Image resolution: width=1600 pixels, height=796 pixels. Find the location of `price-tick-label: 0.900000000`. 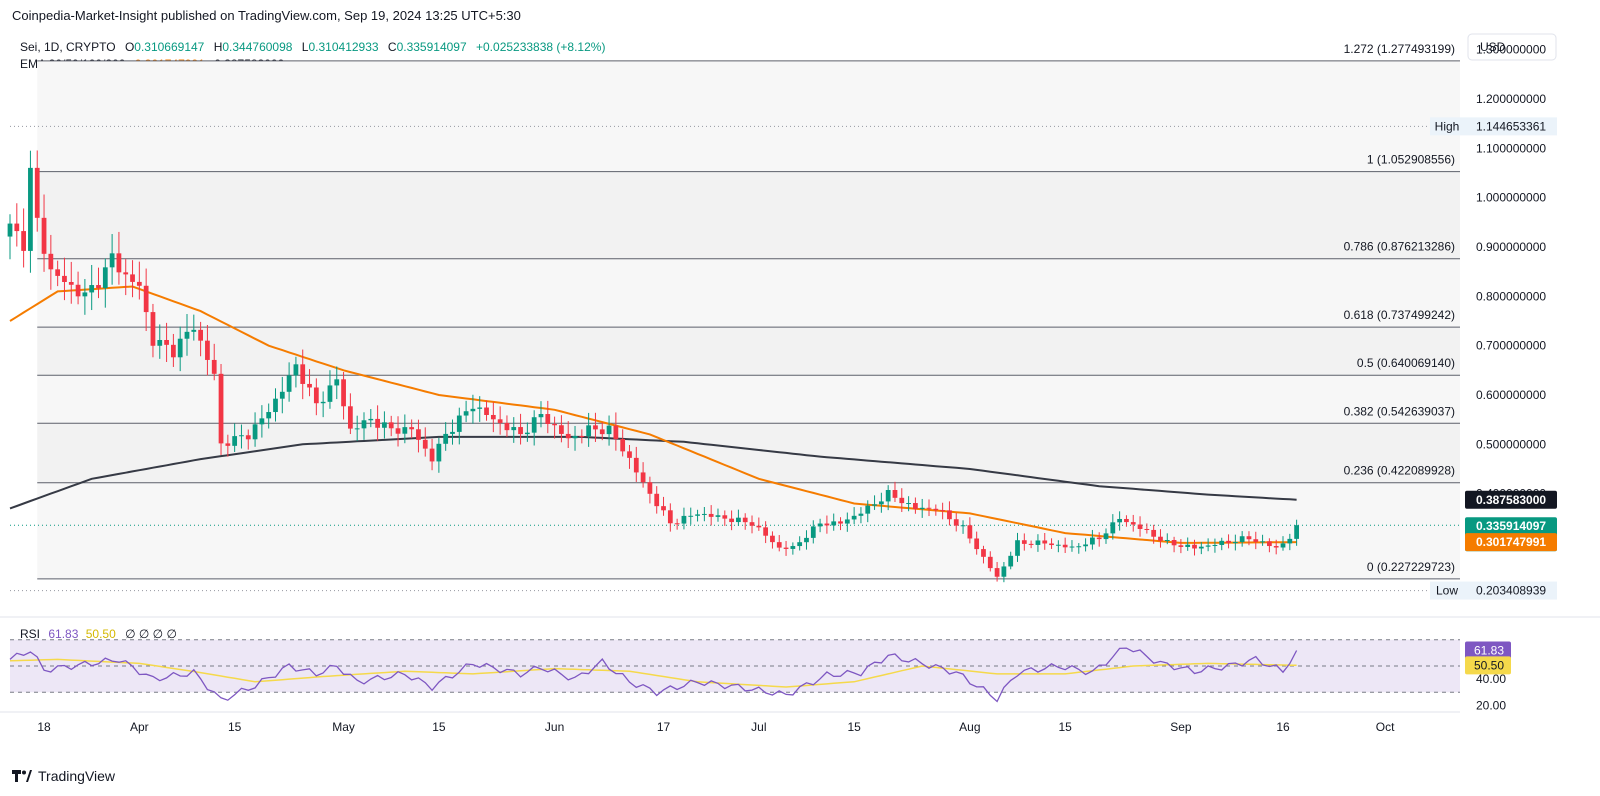

price-tick-label: 0.900000000 is located at coordinates (1511, 247).